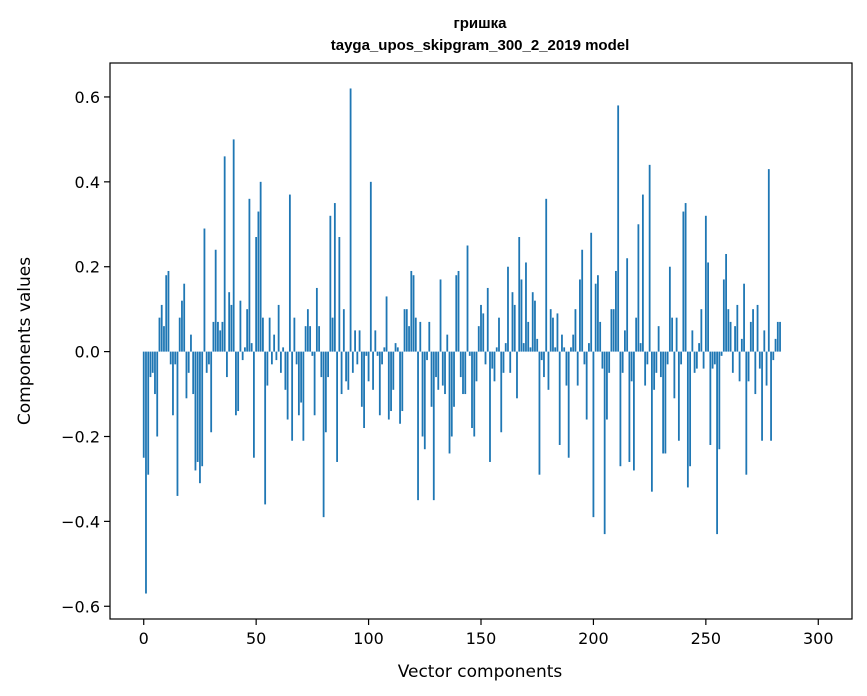 This screenshot has height=696, width=867. Describe the element at coordinates (87, 267) in the screenshot. I see `y-tick-label: 0.2` at that location.